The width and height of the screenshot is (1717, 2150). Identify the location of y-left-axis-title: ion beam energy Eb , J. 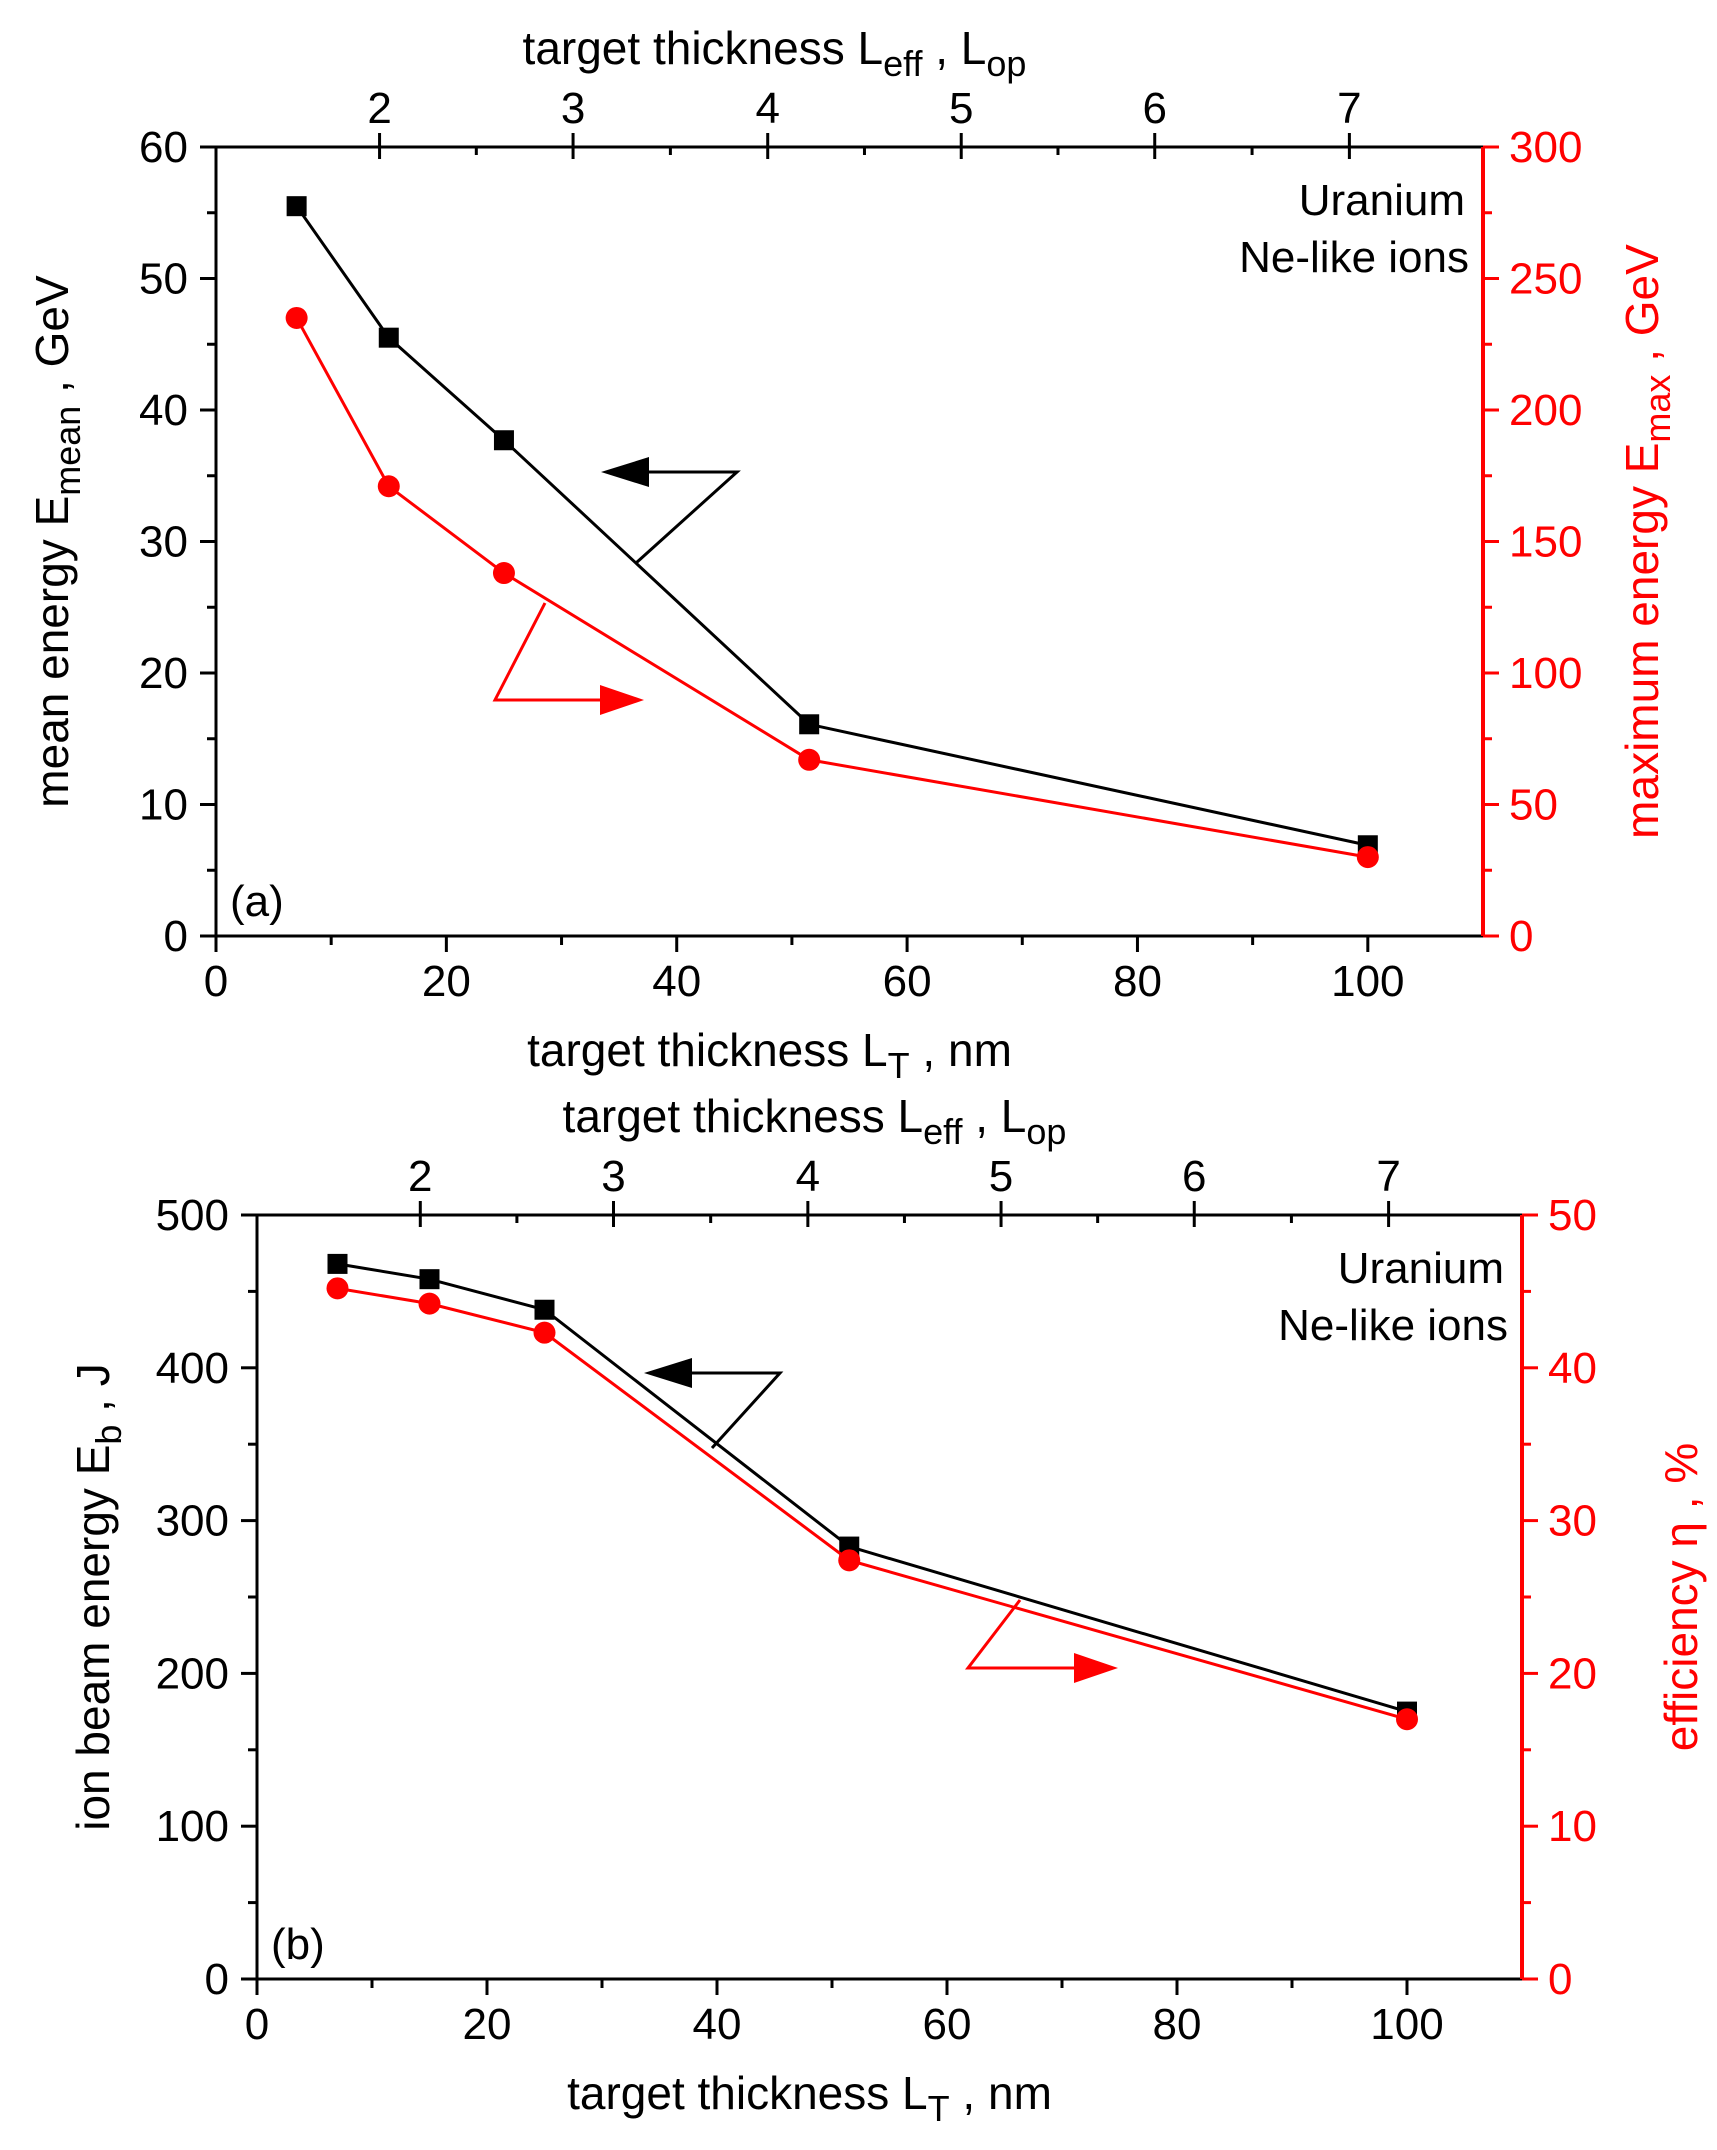
(98, 1597).